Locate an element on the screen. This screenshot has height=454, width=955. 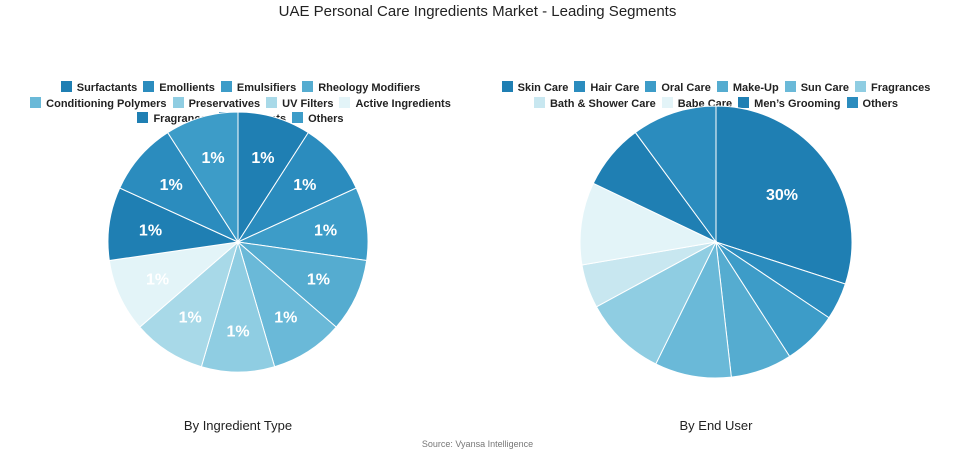
legend-label: Make-Up is located at coordinates (755, 88).